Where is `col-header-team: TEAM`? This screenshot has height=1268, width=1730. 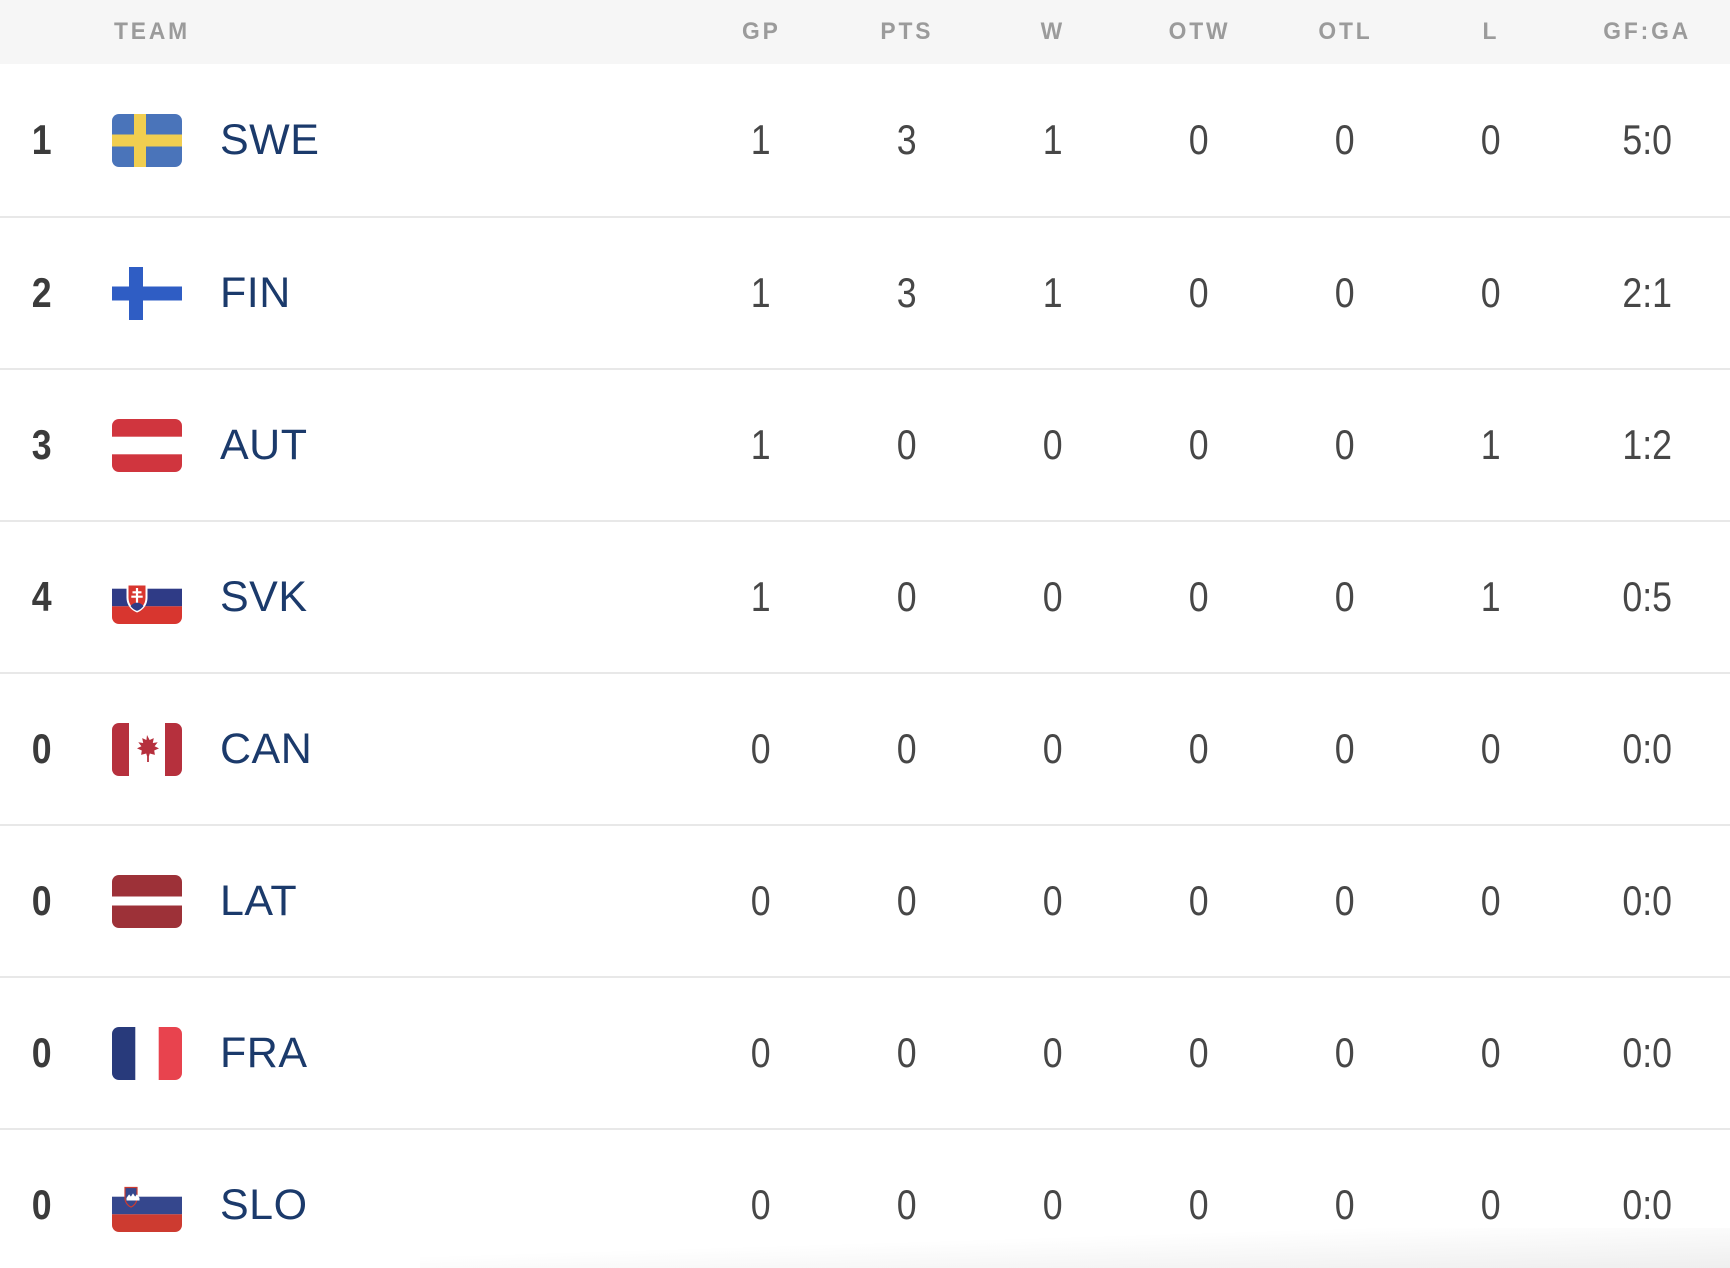 col-header-team: TEAM is located at coordinates (152, 31).